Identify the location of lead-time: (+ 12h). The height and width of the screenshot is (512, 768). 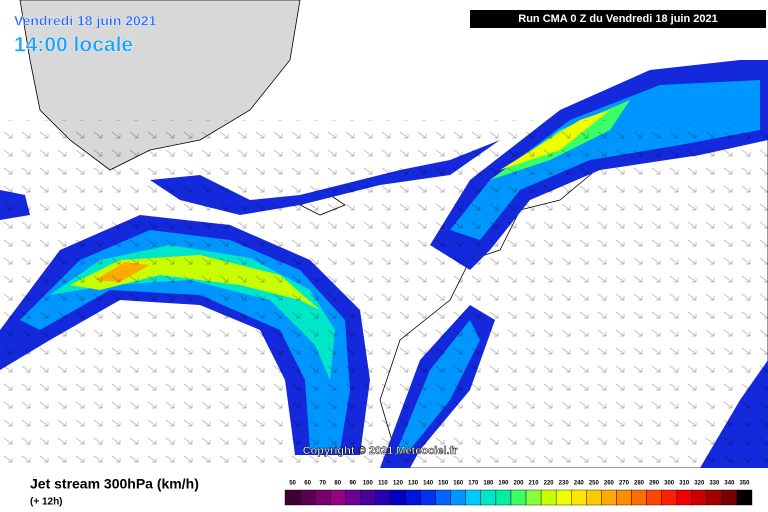
(46, 502).